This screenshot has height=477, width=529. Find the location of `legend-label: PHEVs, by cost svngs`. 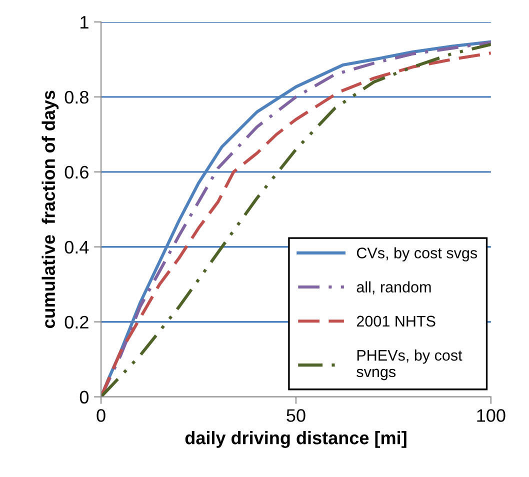

legend-label: PHEVs, by cost svngs is located at coordinates (409, 365).